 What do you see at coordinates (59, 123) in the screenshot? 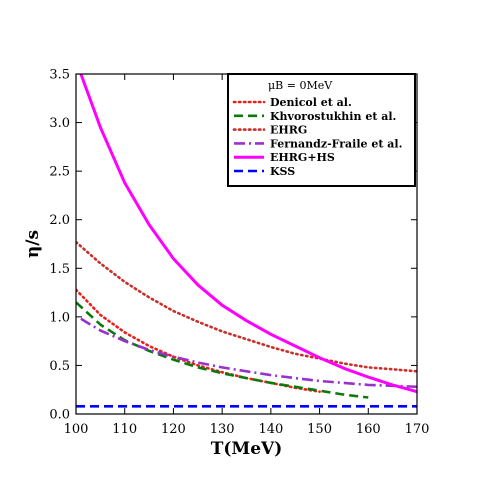
I see `y-tick-label: 3.0` at bounding box center [59, 123].